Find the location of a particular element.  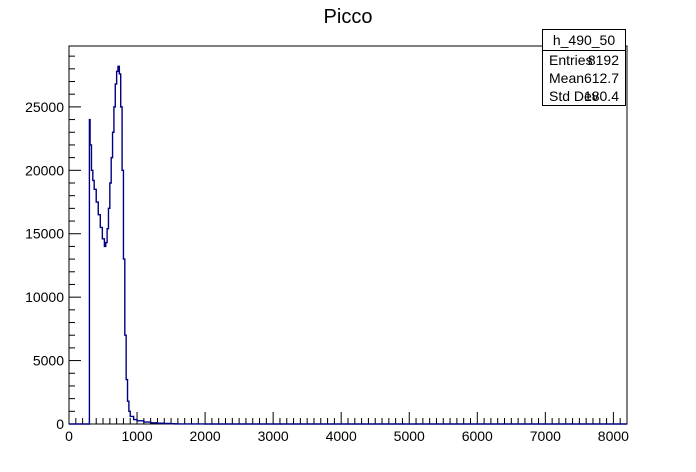

stats-histogram-name: h_490_50 is located at coordinates (584, 40).